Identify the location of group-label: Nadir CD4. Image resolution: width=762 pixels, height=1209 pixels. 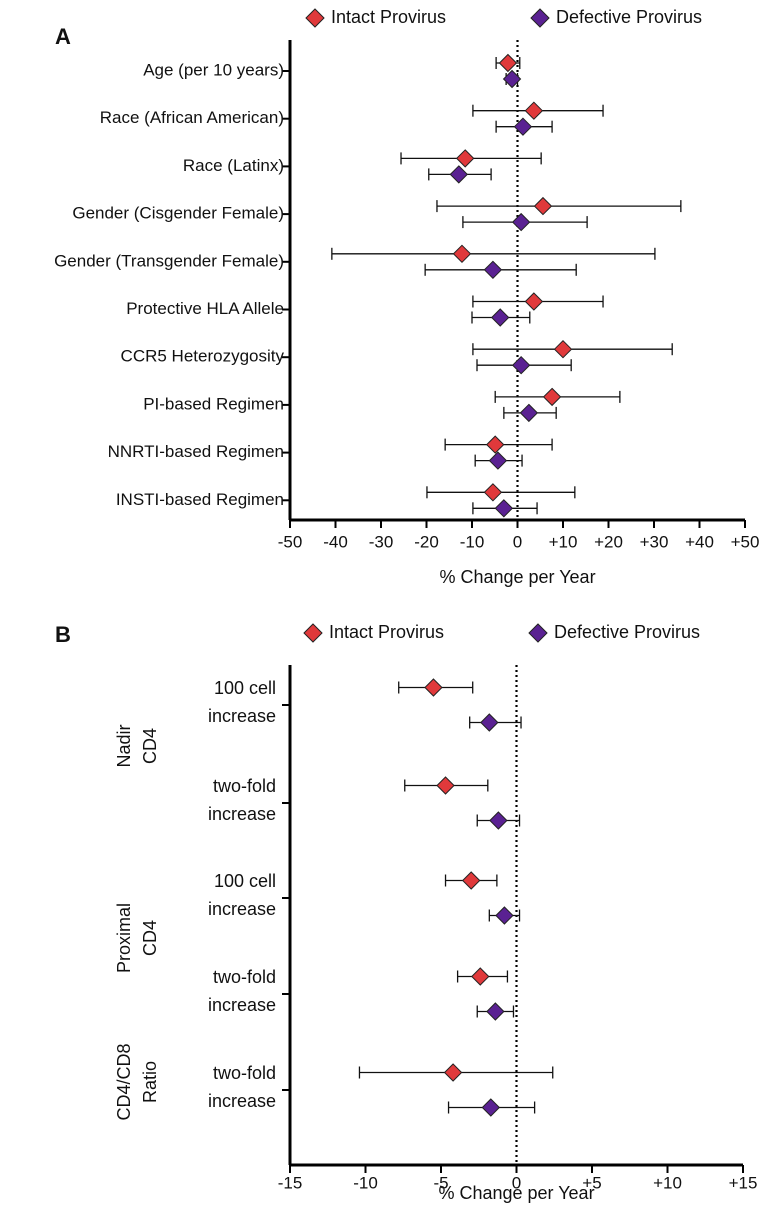
(137, 745).